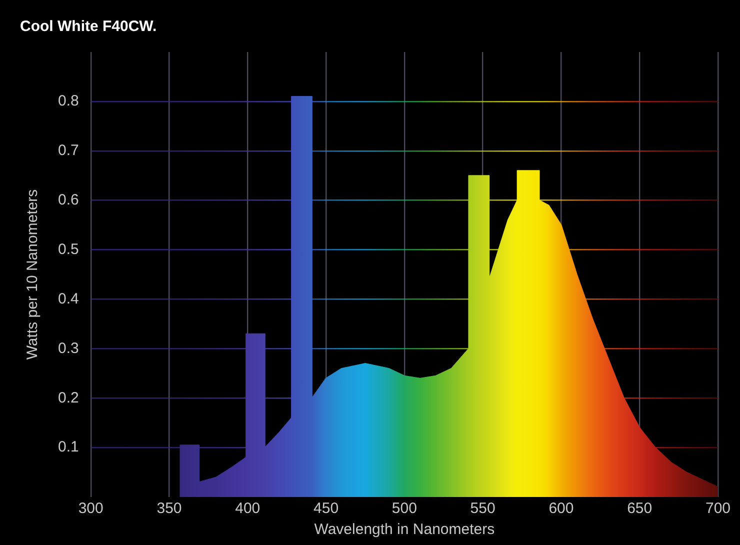 The height and width of the screenshot is (545, 740). I want to click on x-tick-label: 400, so click(247, 509).